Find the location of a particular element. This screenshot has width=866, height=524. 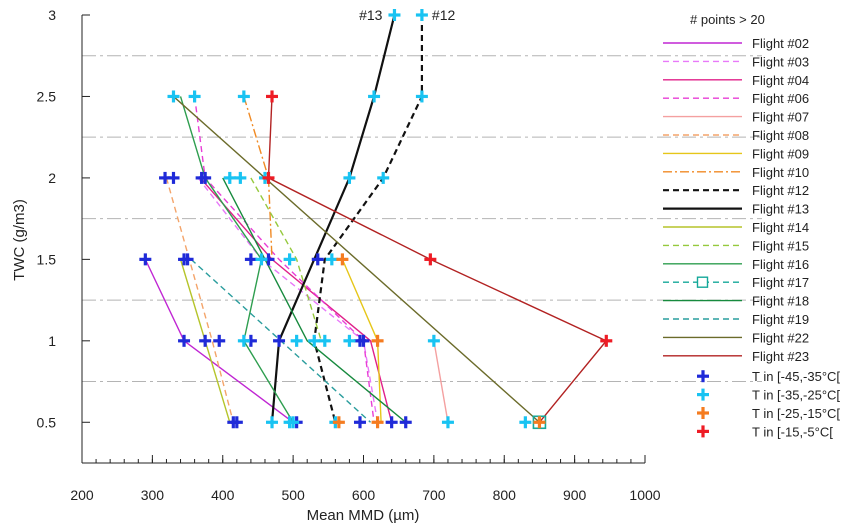

legend-label: Flight #02 is located at coordinates (780, 43).